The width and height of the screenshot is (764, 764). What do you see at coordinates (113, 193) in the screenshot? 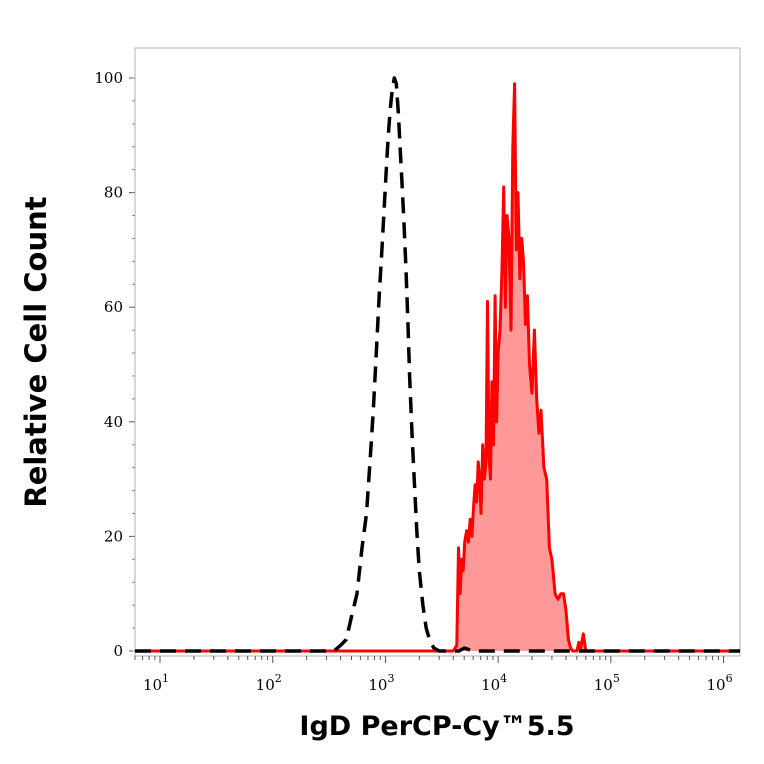
I see `y-tick-label: 80` at bounding box center [113, 193].